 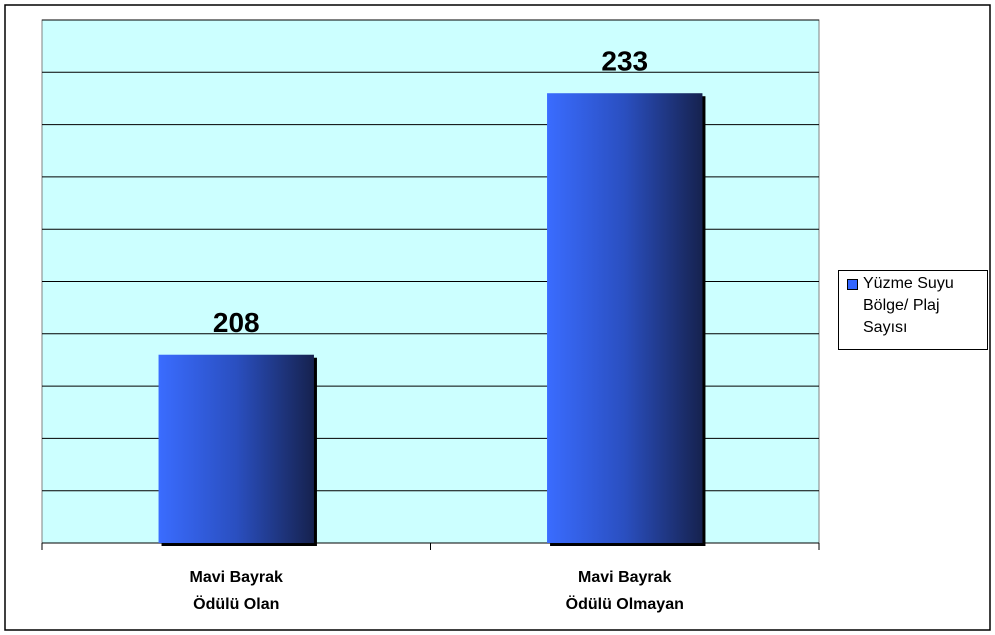 I want to click on x-tick-label: Ödülü Olmayan, so click(x=625, y=603).